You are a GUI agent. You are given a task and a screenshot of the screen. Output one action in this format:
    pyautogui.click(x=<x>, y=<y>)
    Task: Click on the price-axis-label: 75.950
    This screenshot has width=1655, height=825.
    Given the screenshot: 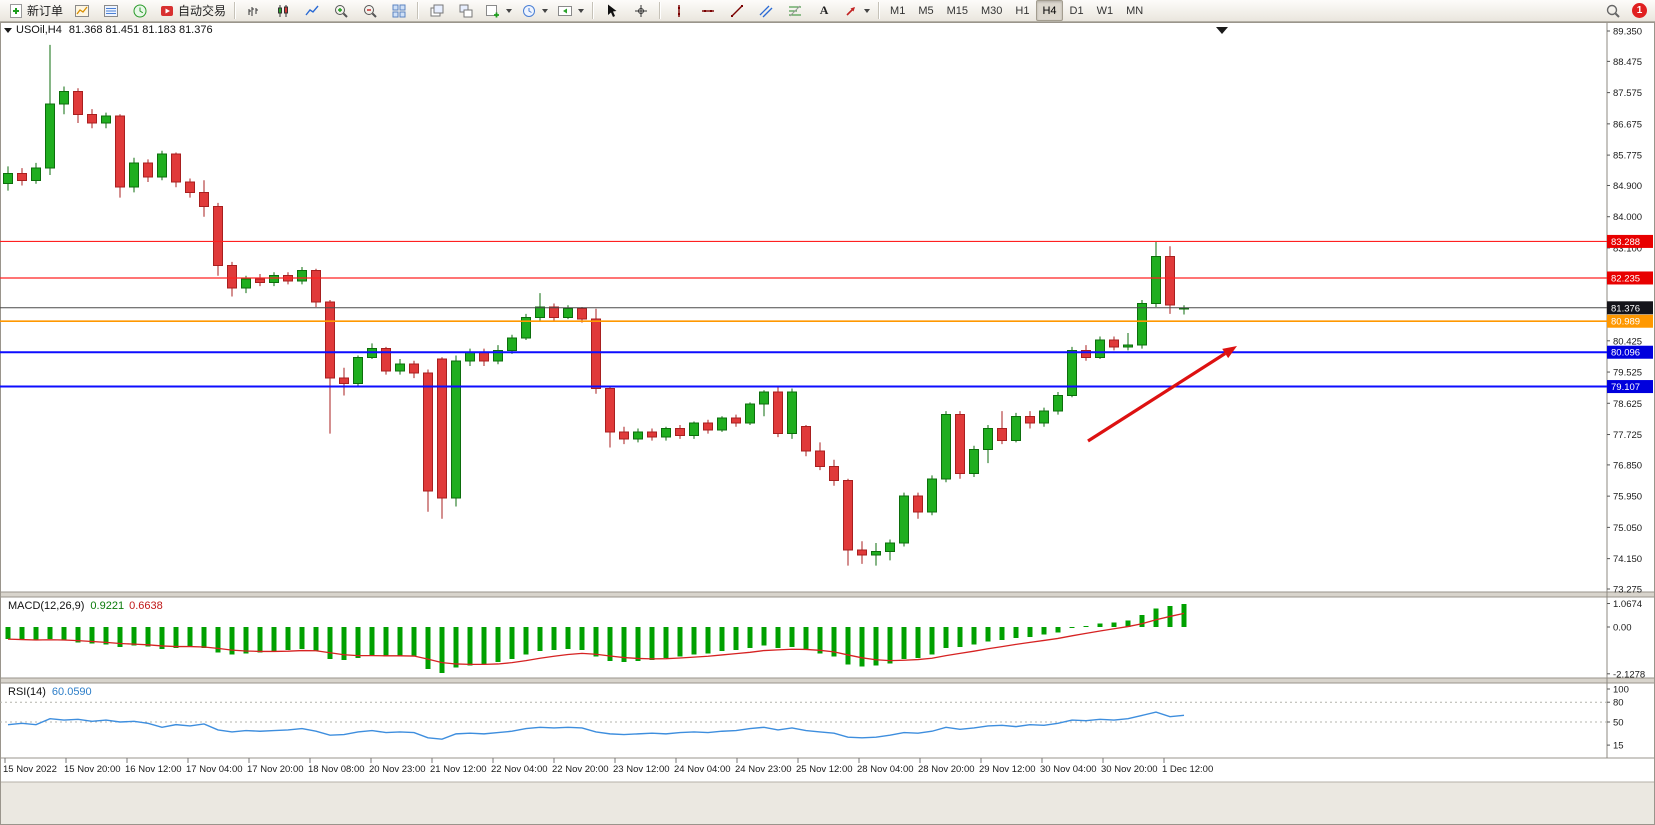 What is the action you would take?
    pyautogui.click(x=1627, y=497)
    